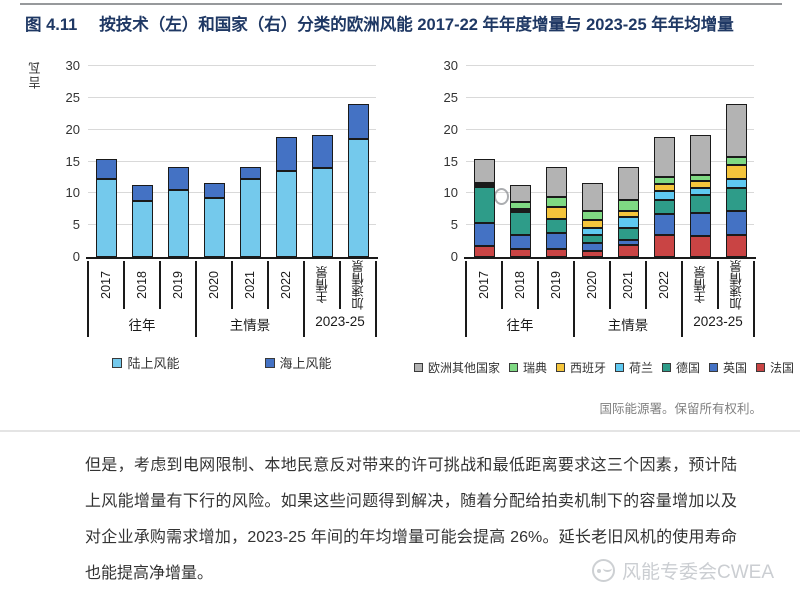 This screenshot has width=800, height=599. Describe the element at coordinates (106, 285) in the screenshot. I see `x-tick-label: 2017` at that location.